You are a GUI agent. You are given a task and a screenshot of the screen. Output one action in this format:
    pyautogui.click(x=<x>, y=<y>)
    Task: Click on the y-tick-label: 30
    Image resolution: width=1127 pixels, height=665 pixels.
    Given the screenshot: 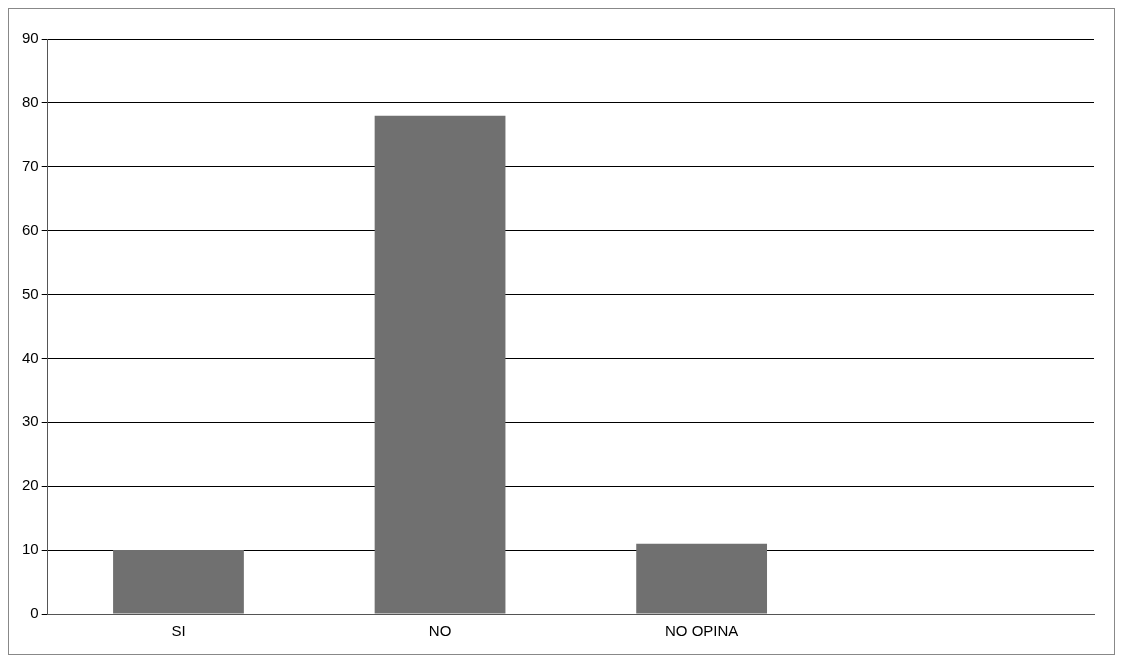 What is the action you would take?
    pyautogui.click(x=30, y=421)
    